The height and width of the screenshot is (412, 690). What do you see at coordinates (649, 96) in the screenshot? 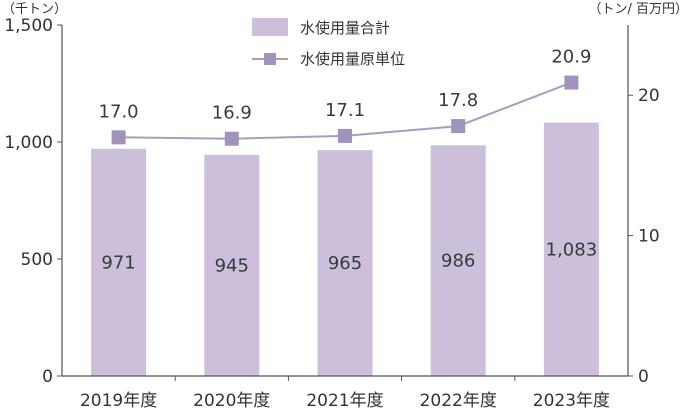
I see `right-tick-label: 20` at bounding box center [649, 96].